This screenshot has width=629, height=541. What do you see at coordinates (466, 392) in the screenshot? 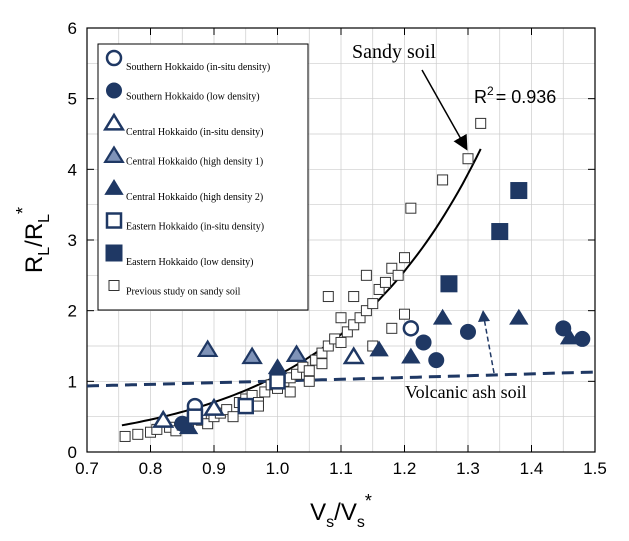
I see `volcanic-ash-soil-label: Volcanic ash soil` at bounding box center [466, 392].